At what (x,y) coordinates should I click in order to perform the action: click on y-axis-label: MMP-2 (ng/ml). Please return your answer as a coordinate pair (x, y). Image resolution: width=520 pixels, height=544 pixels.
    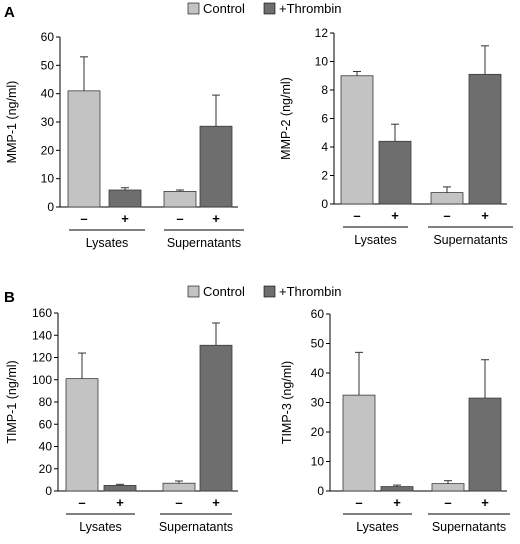
    Looking at the image, I should click on (286, 118).